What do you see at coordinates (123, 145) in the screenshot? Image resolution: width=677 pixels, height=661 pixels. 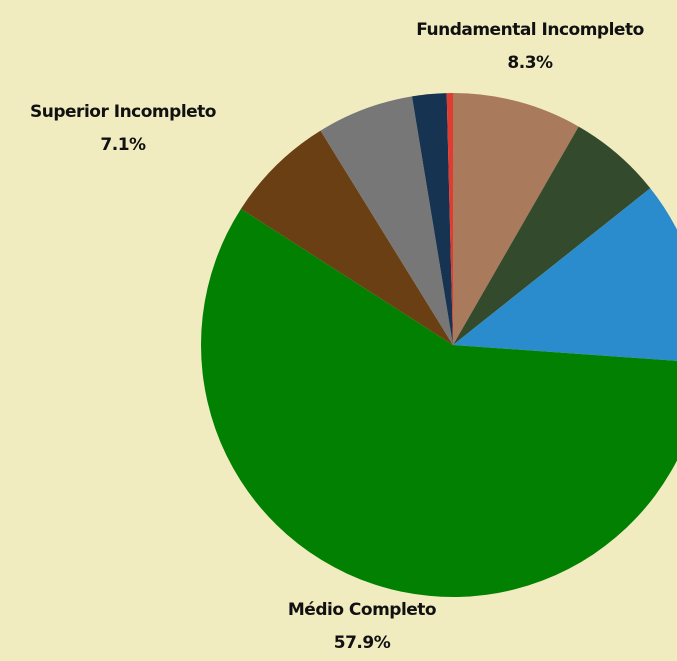 I see `slice-value-label: 7.1%` at bounding box center [123, 145].